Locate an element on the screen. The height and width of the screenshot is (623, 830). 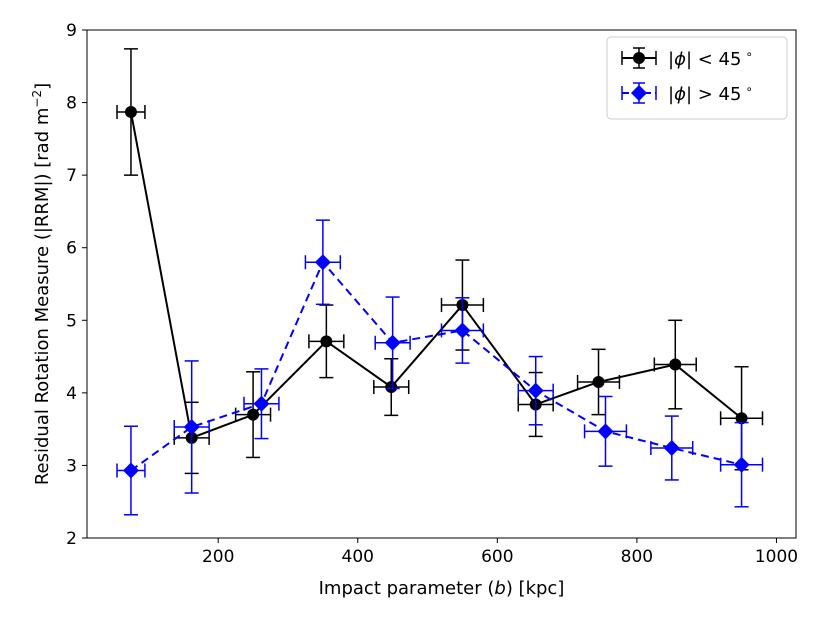
x-tick-label: 800 is located at coordinates (637, 557).